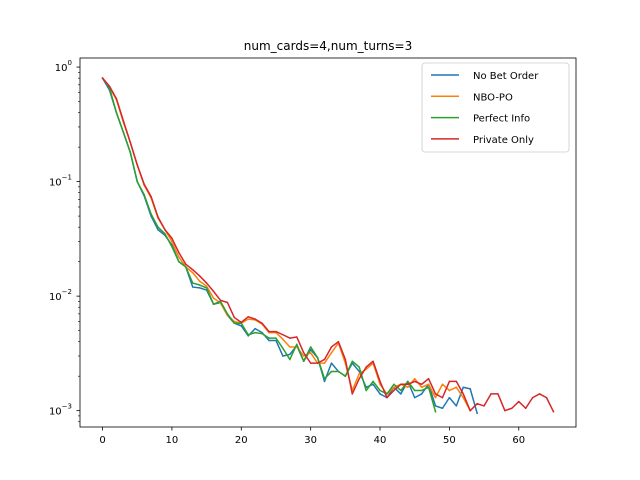  What do you see at coordinates (60, 295) in the screenshot?
I see `y-tick-label: 10⁻²` at bounding box center [60, 295].